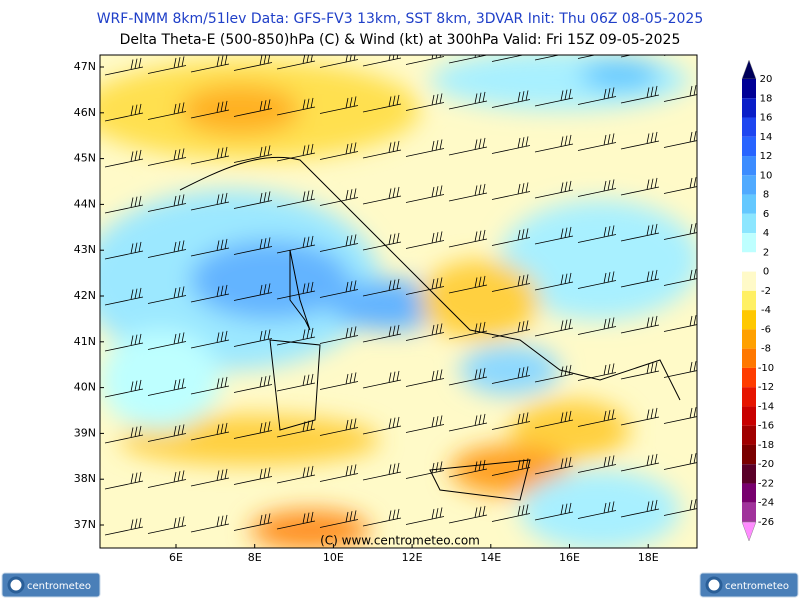 The height and width of the screenshot is (600, 800). Describe the element at coordinates (766, 368) in the screenshot. I see `colorbar-label: -10` at that location.